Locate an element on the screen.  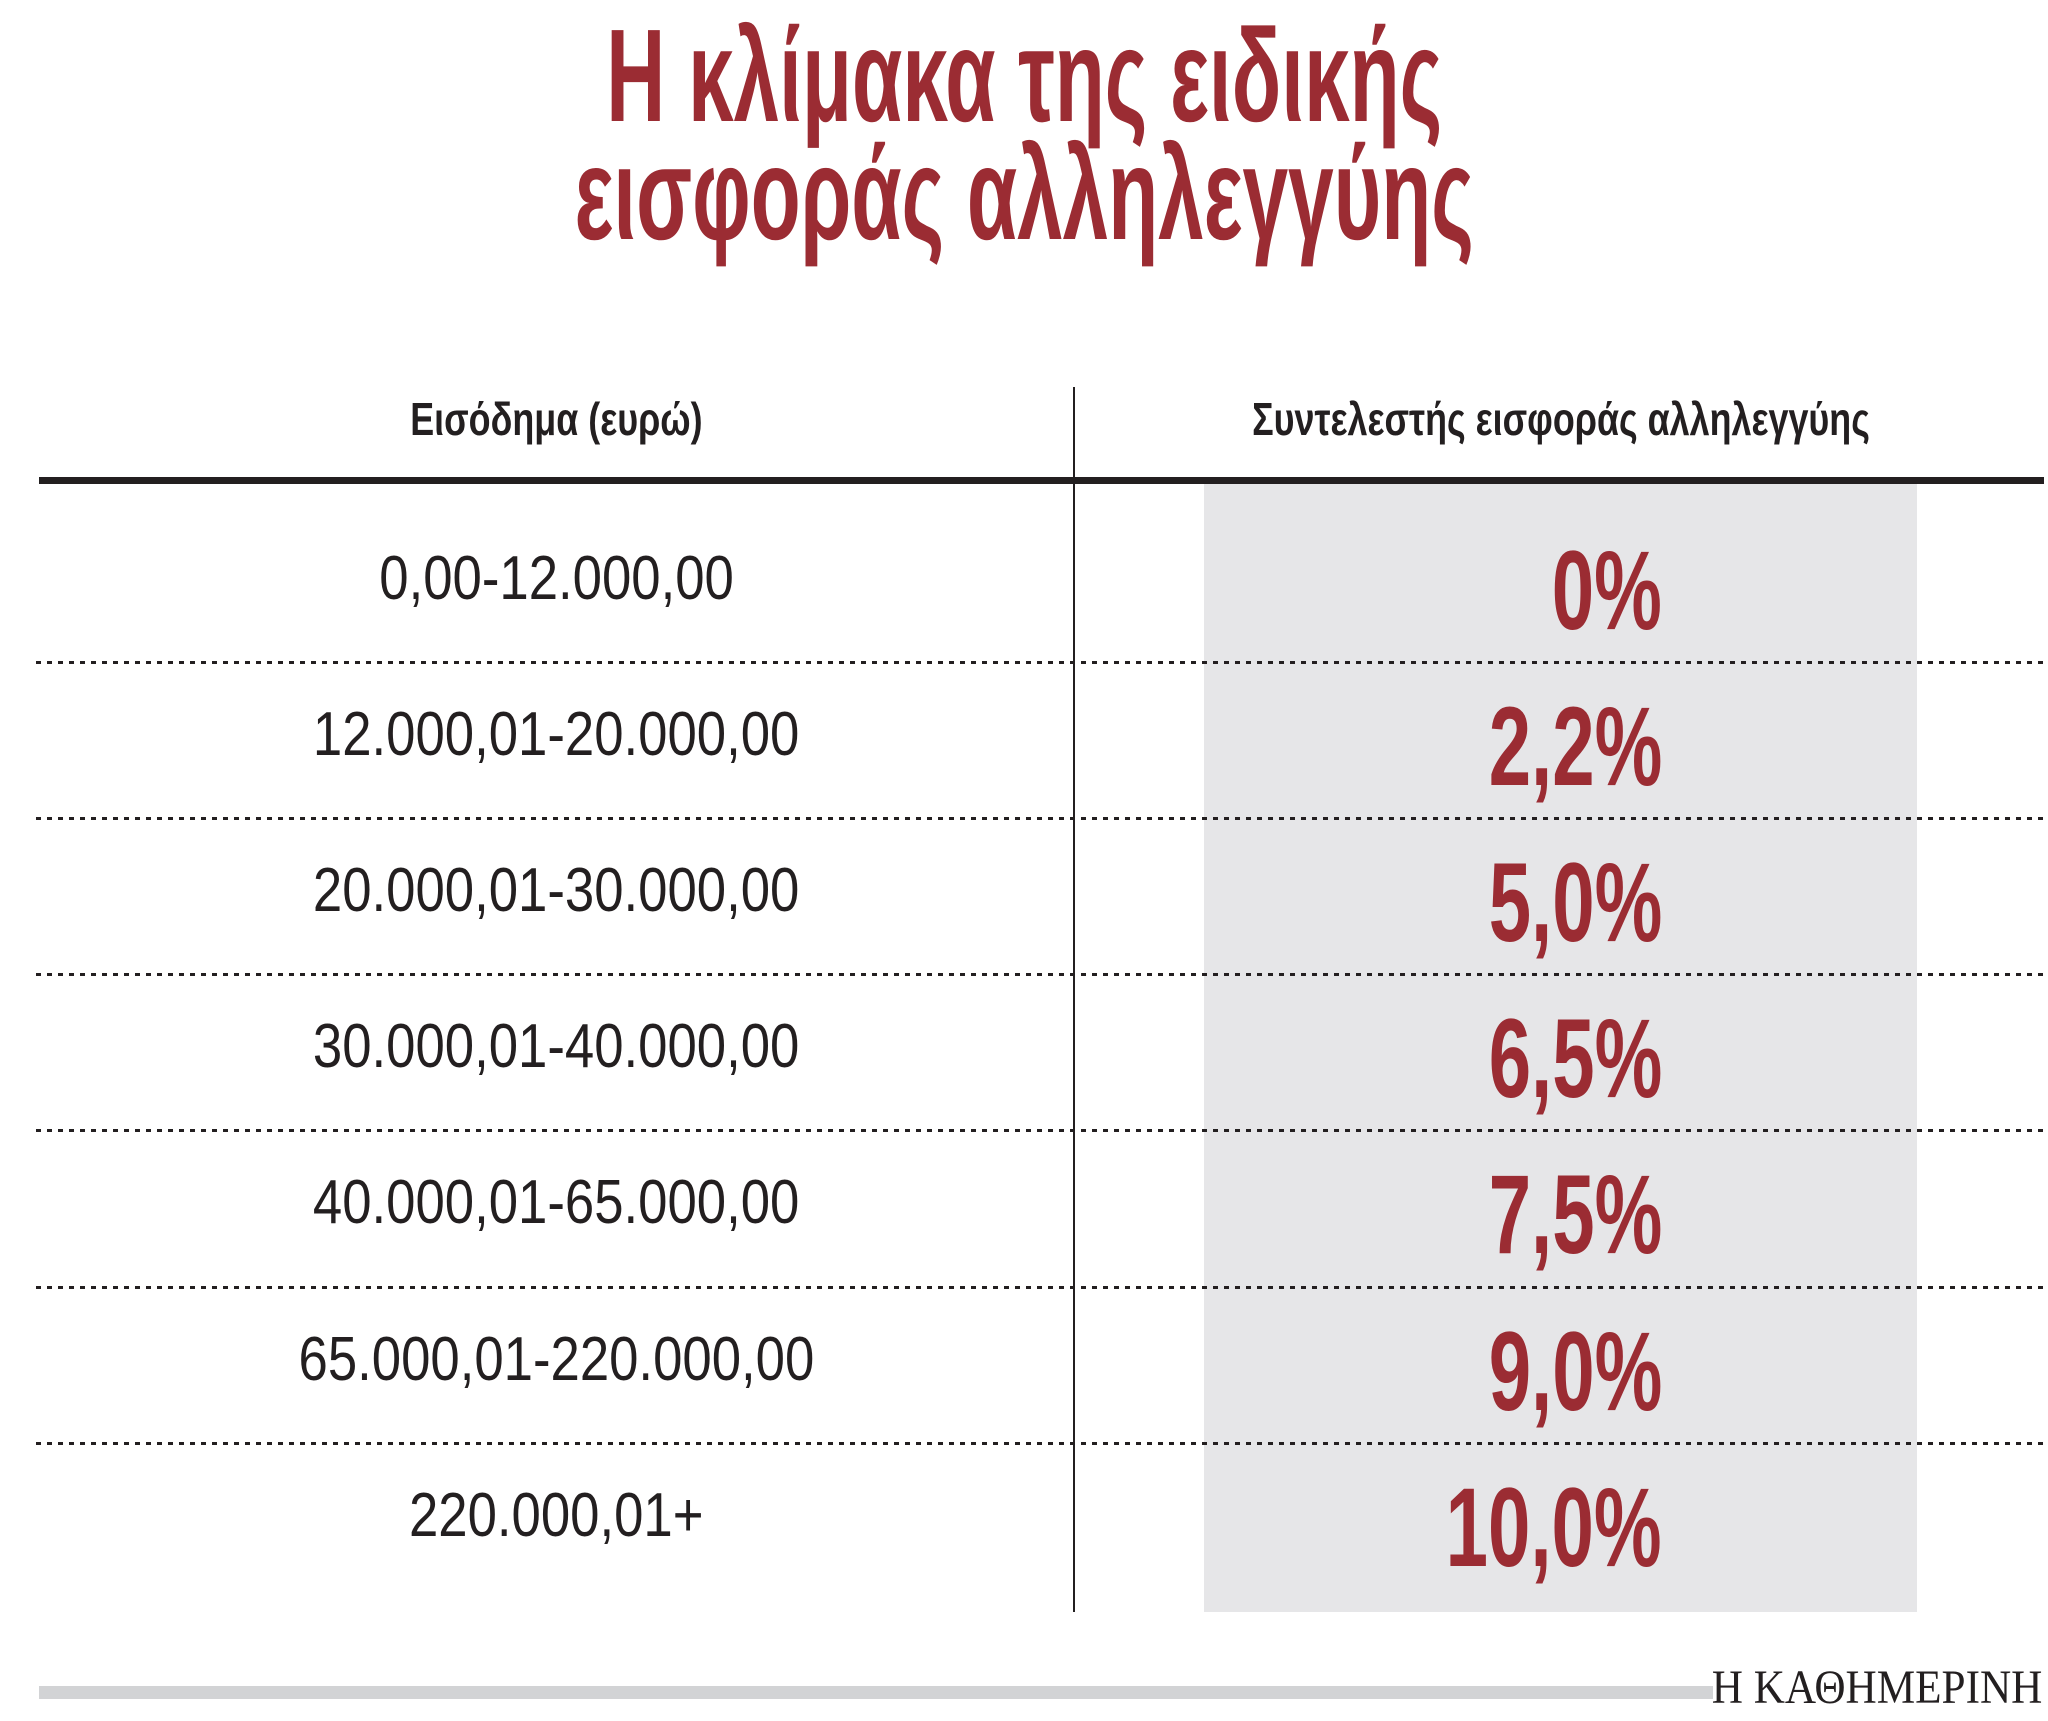
footer-bar is located at coordinates (876, 1692).